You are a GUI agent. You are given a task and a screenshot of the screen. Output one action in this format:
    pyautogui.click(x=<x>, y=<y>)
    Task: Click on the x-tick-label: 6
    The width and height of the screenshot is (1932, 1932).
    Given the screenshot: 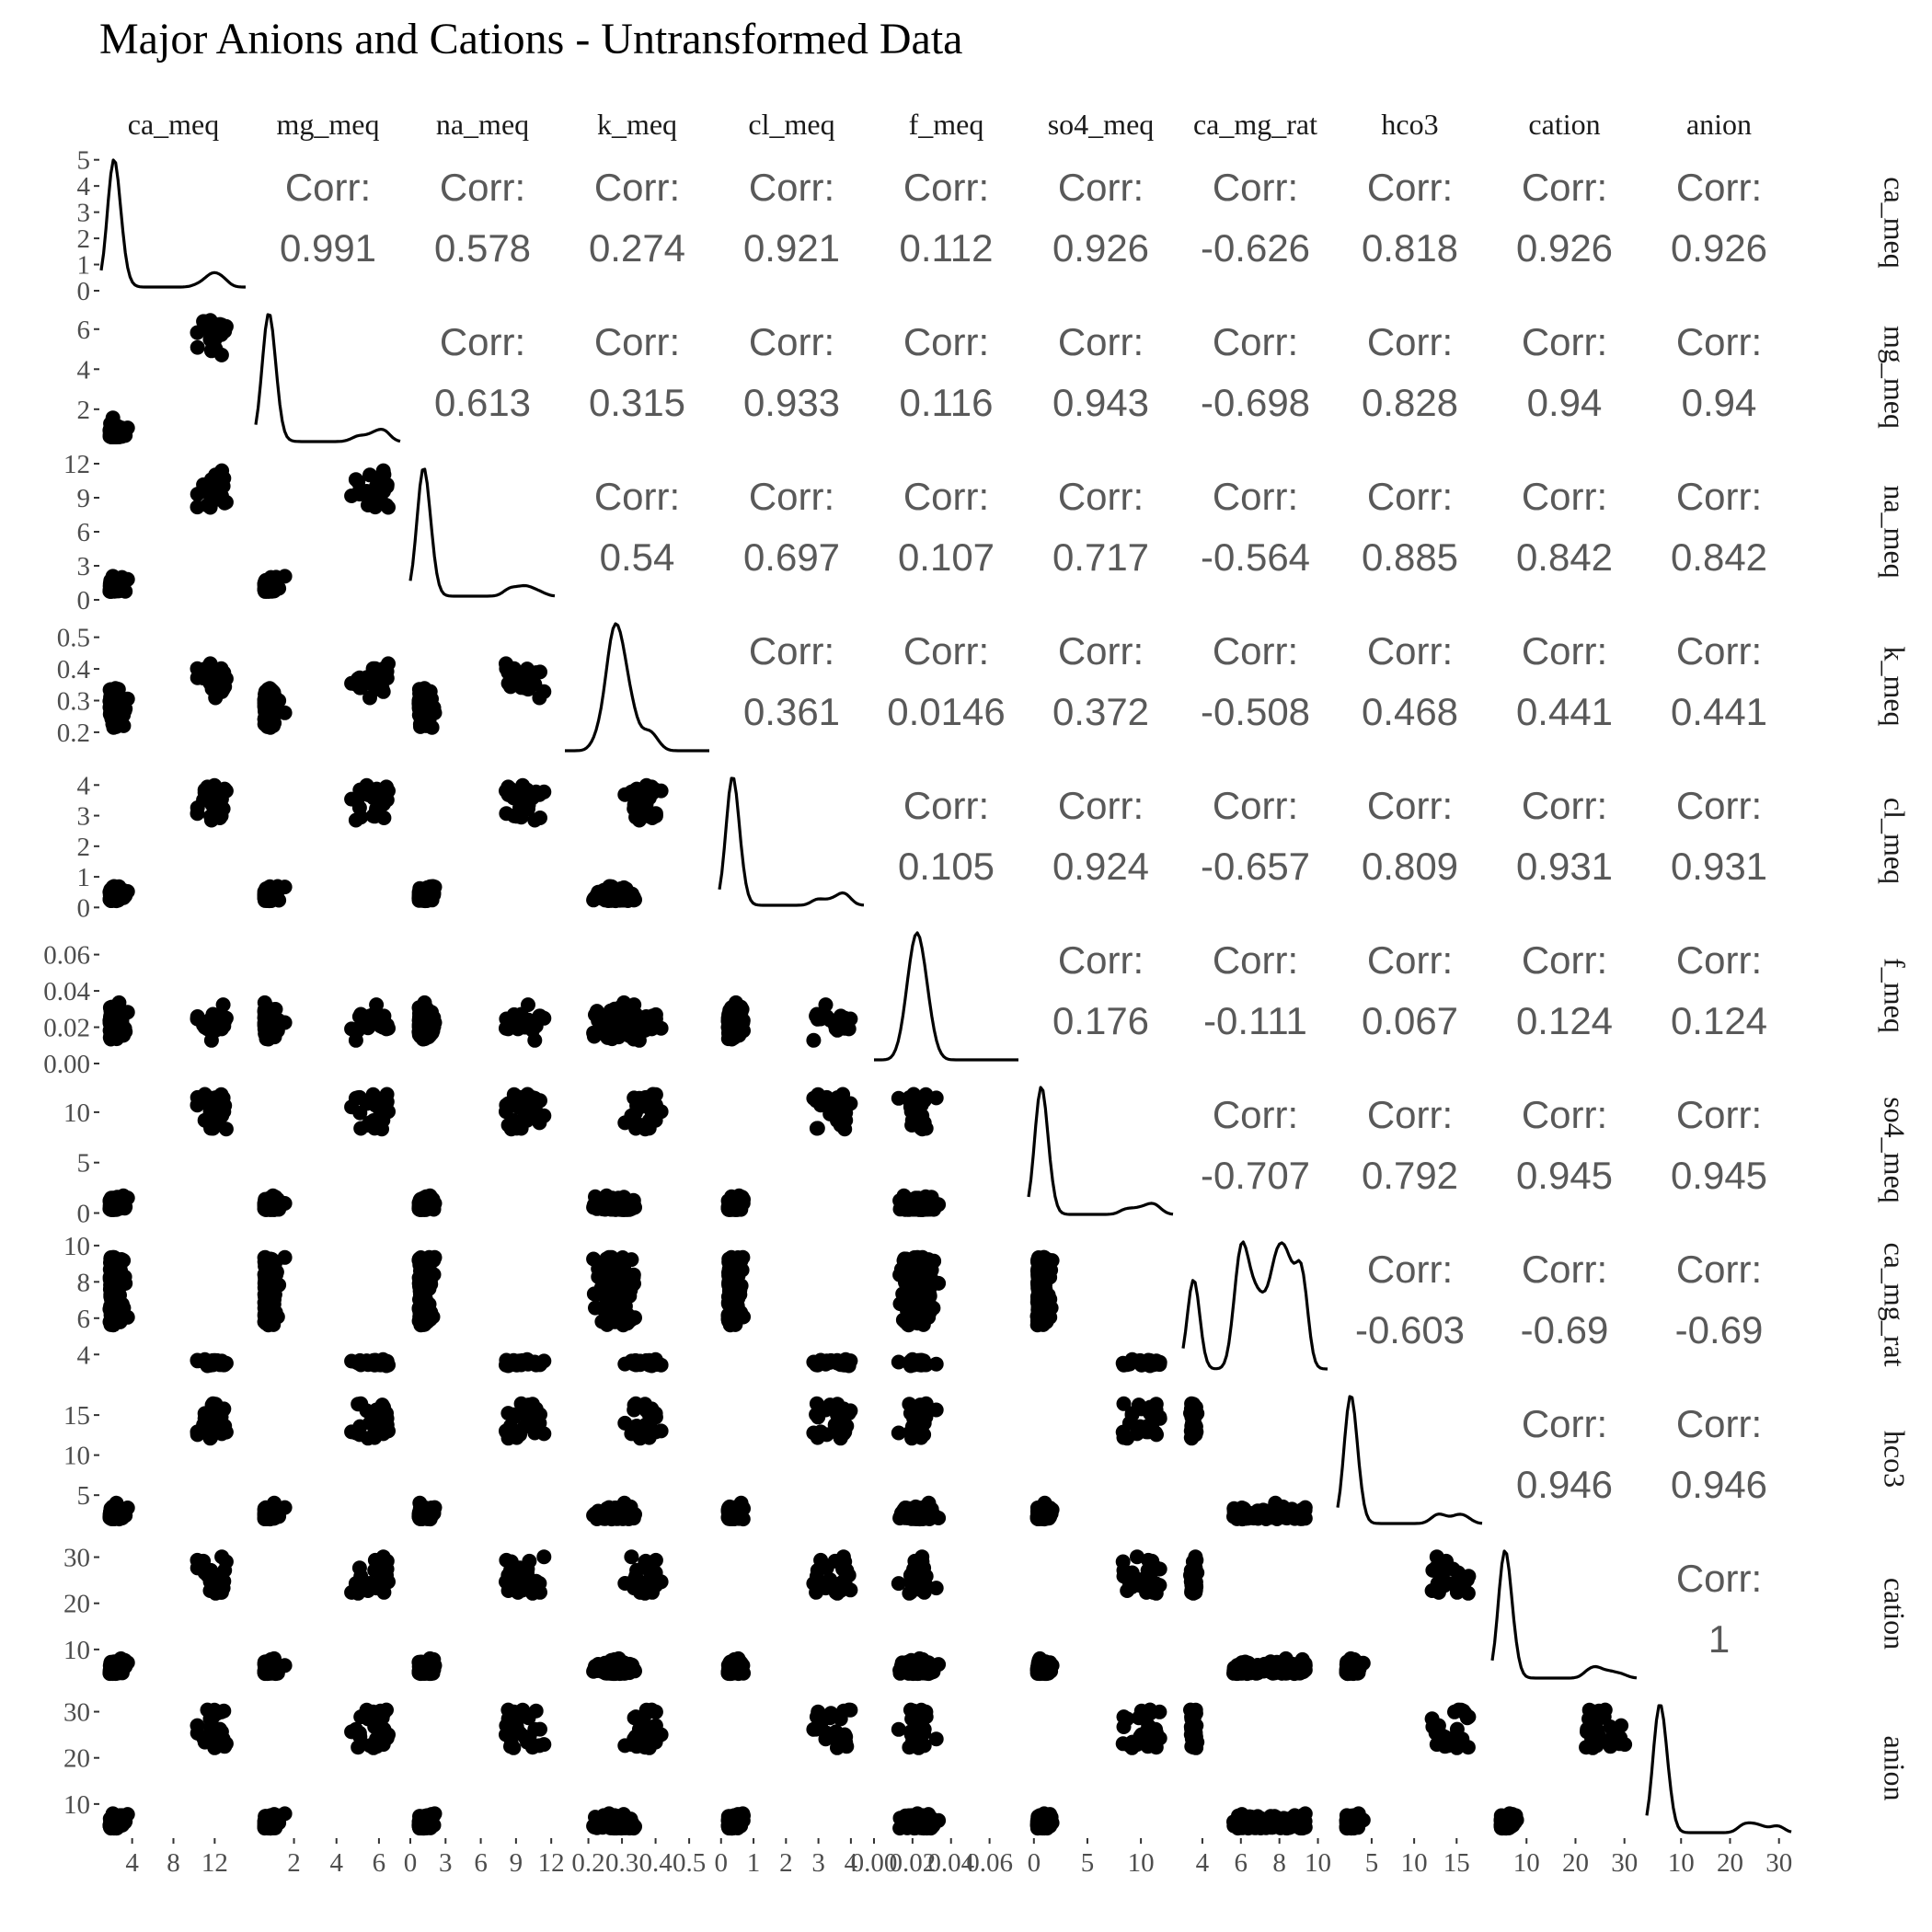 What is the action you would take?
    pyautogui.click(x=1241, y=1863)
    